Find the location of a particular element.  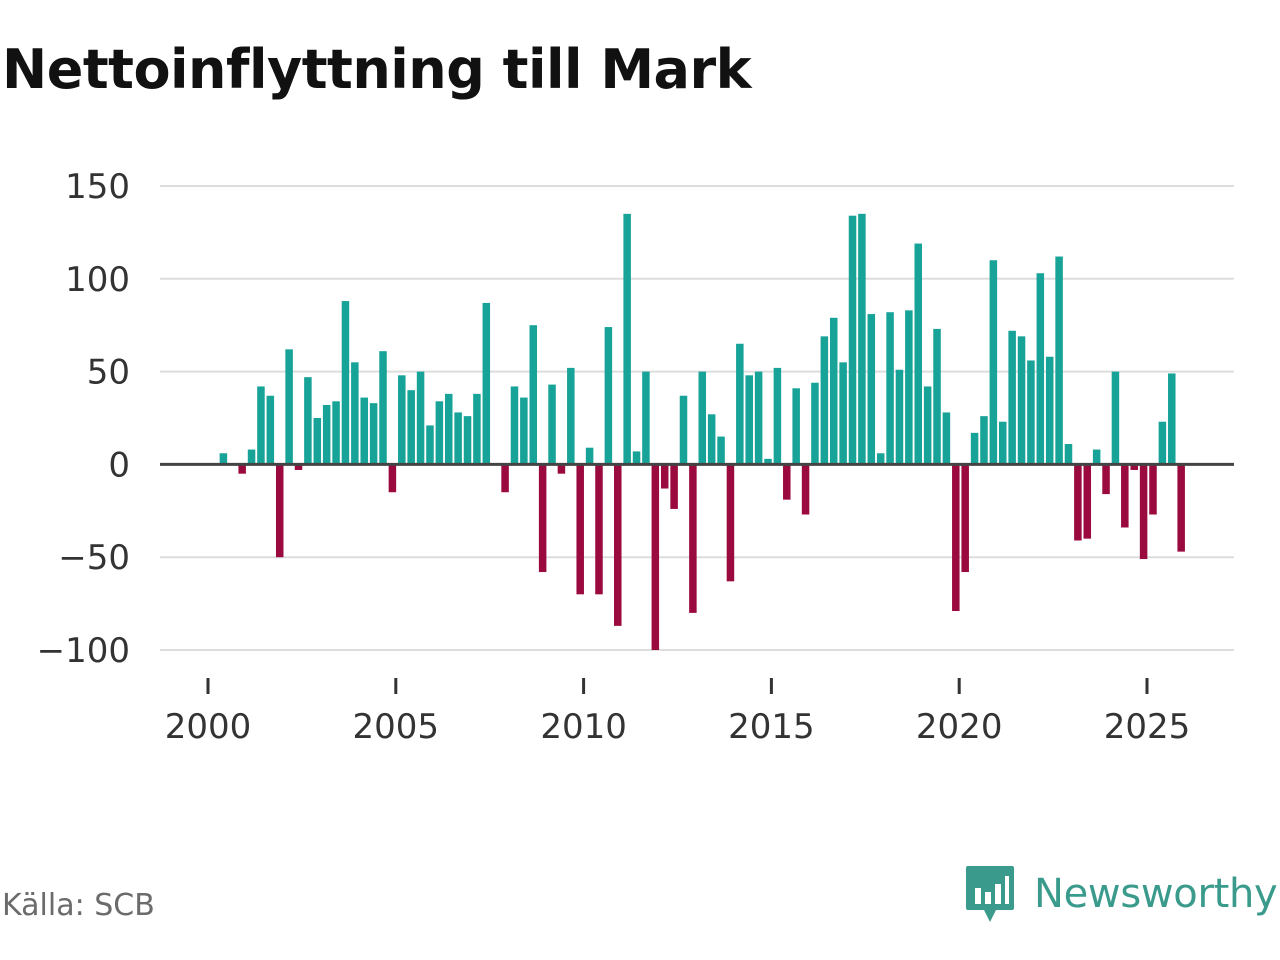

chart-title: Nettoinflyttning till Mark is located at coordinates (377, 69).